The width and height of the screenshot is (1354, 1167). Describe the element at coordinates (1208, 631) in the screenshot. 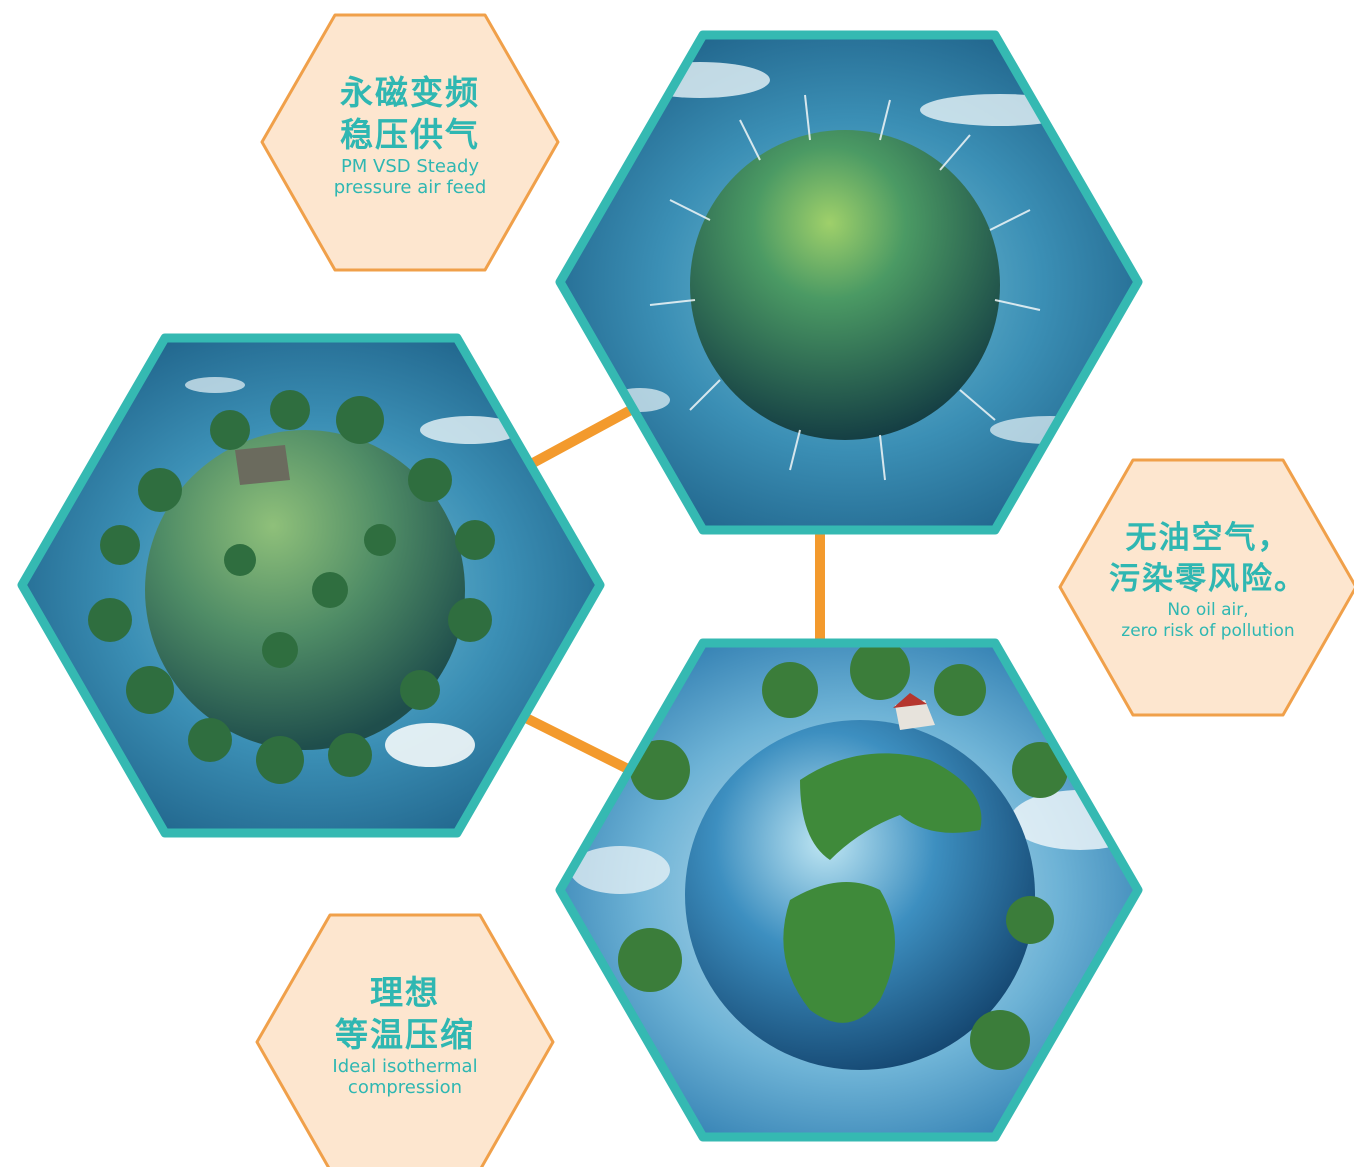

I see `oil-free-en-line2: zero risk of pollution` at that location.